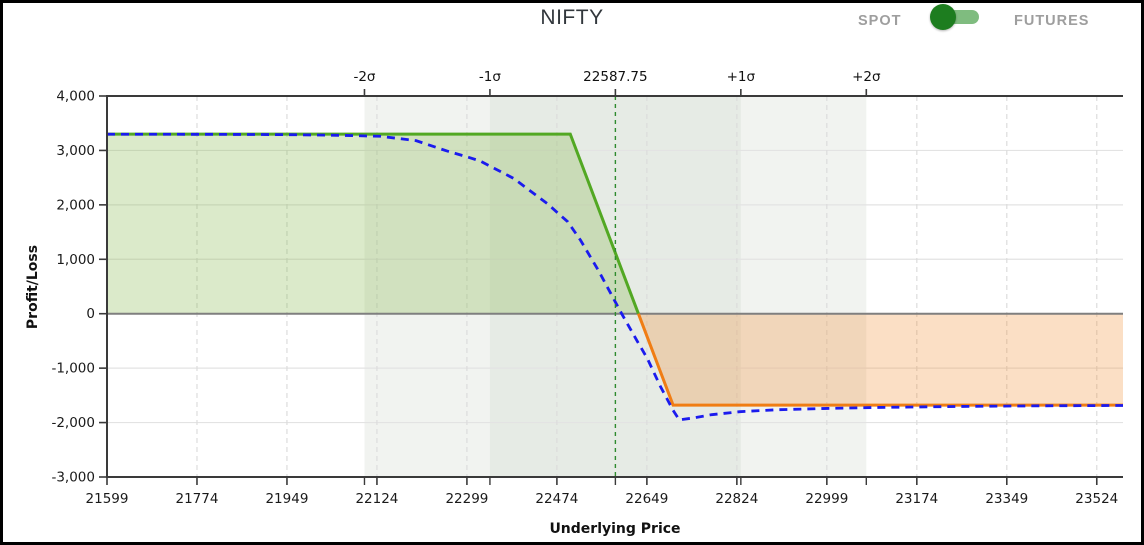  What do you see at coordinates (73, 423) in the screenshot?
I see `y-tick-label: -2,000` at bounding box center [73, 423].